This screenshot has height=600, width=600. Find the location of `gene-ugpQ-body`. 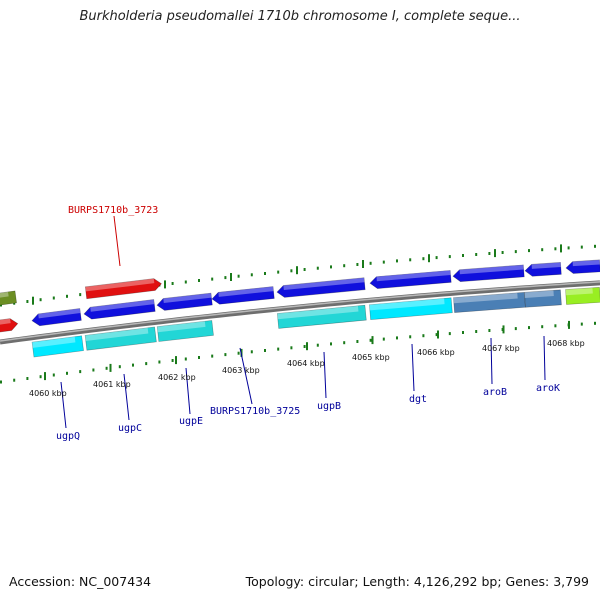

gene-ugpQ-body is located at coordinates (57, 346).